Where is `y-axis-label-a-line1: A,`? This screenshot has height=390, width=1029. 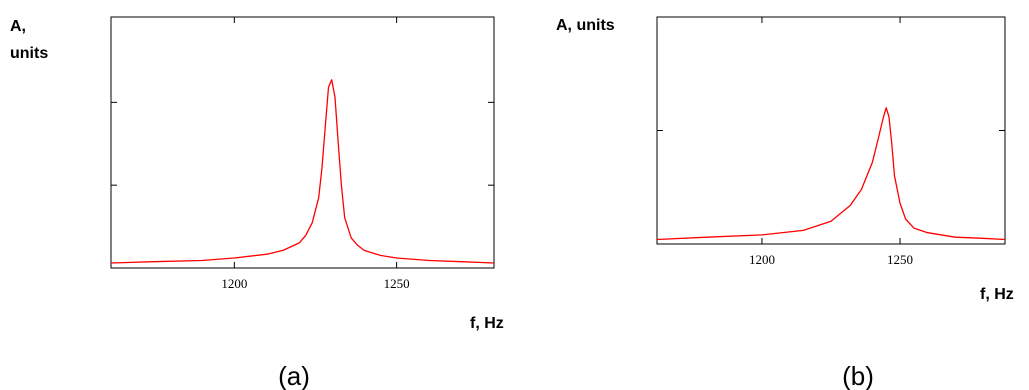
y-axis-label-a-line1: A, is located at coordinates (18, 26).